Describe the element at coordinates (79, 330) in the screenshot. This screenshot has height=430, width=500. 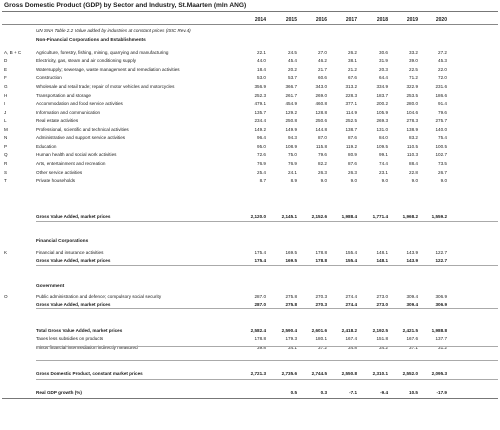
I see `row-label: Total Gross Value Added, market prices` at that location.